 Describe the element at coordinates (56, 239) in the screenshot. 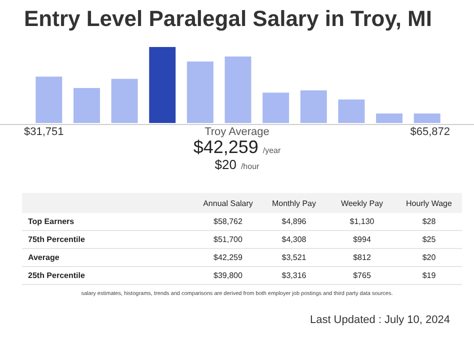

I see `category-label: 75th Percentile` at that location.